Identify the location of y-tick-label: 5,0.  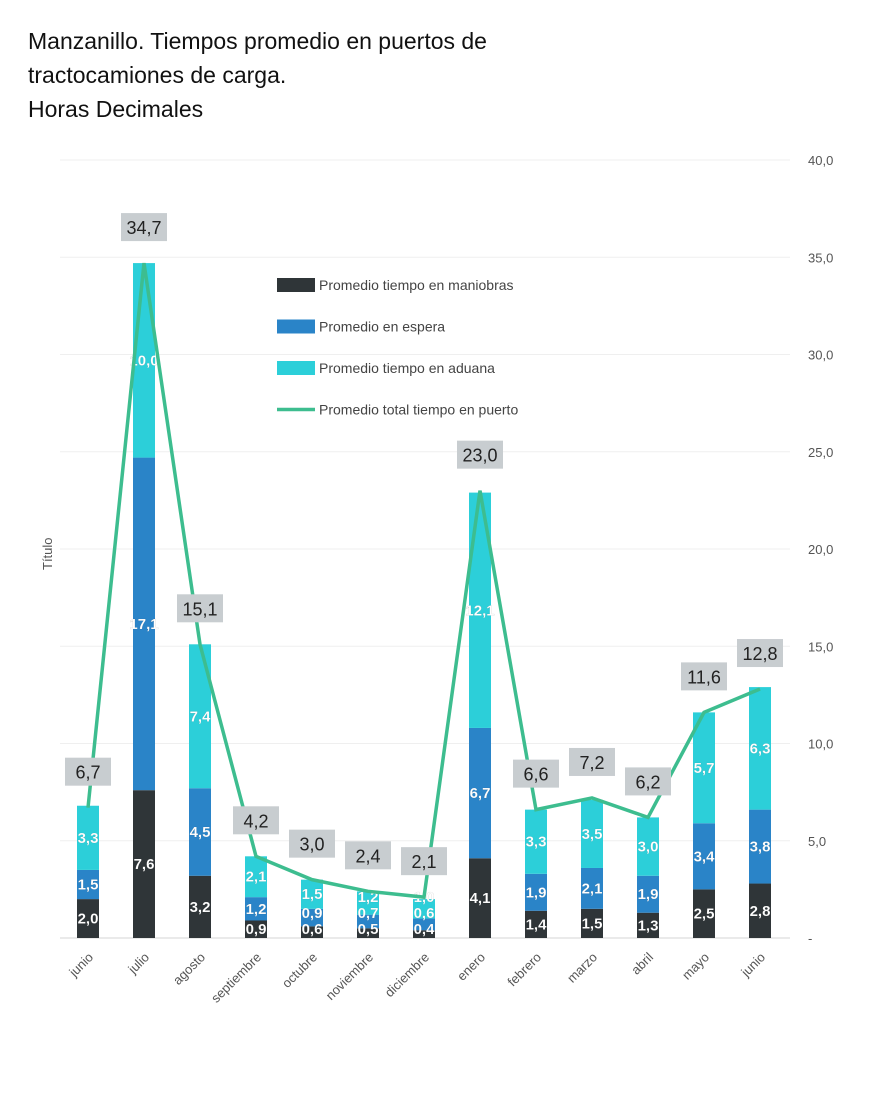
(817, 841).